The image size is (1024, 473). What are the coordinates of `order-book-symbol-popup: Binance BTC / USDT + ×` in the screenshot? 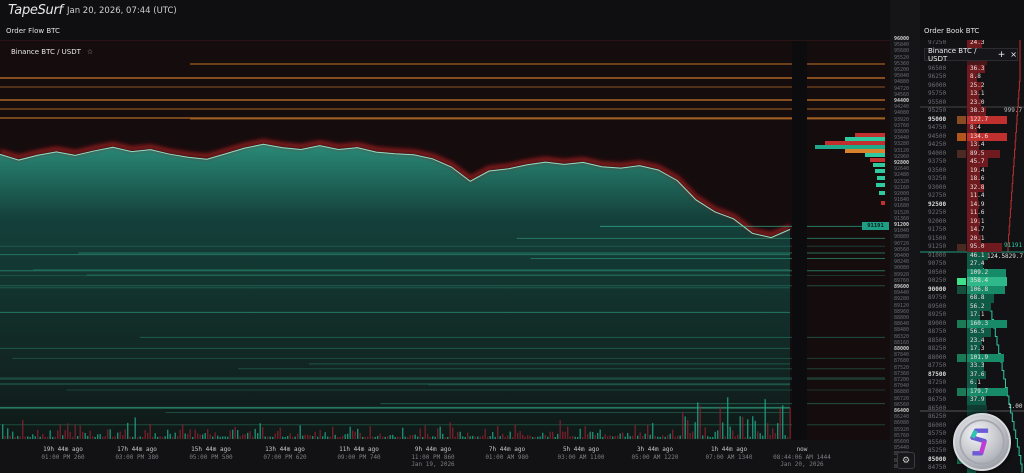 It's located at (971, 55).